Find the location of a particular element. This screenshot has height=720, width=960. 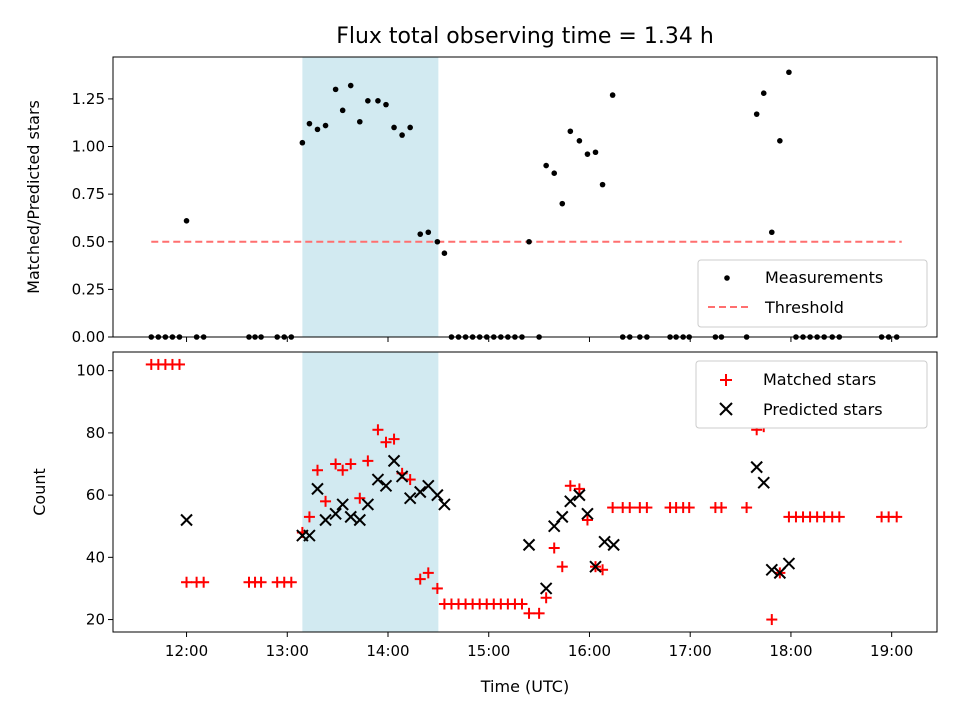

predicted-legend-marker is located at coordinates (726, 409).